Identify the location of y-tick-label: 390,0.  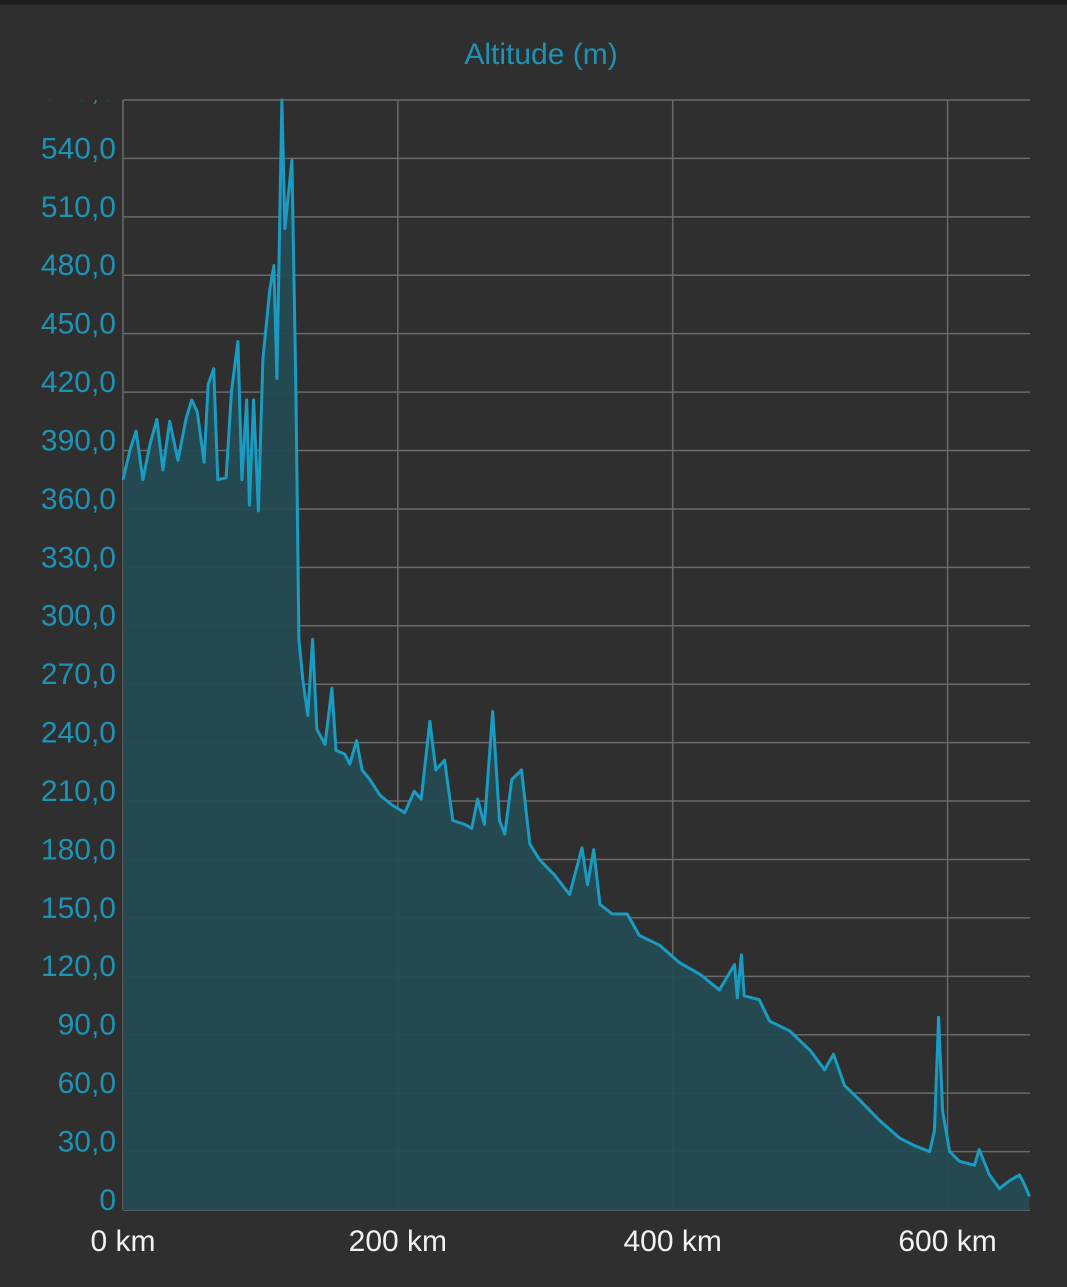
(78, 440).